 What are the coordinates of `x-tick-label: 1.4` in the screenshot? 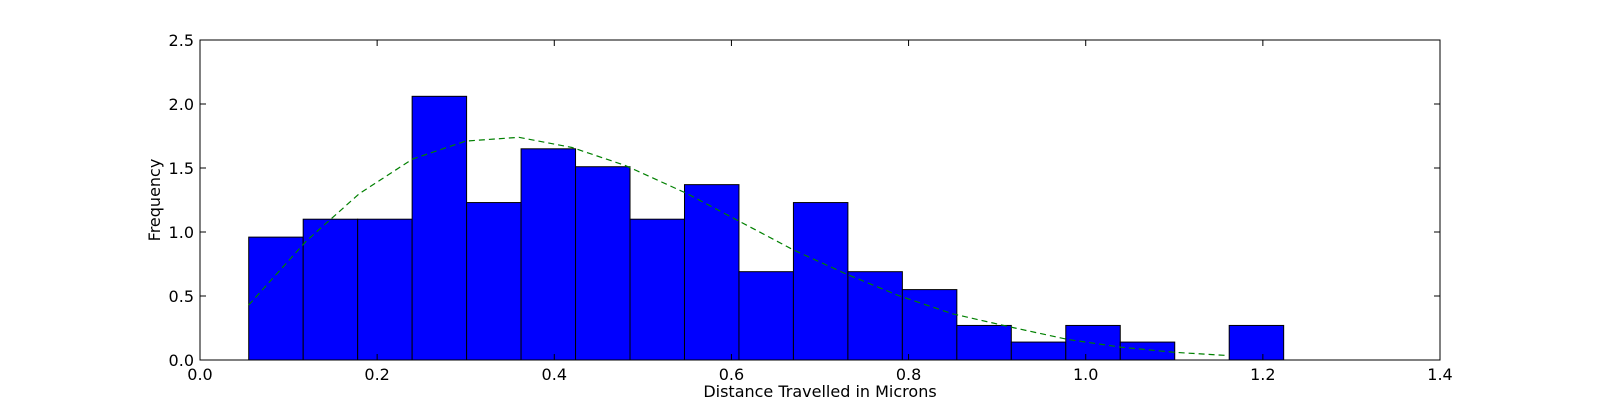 It's located at (1439, 374).